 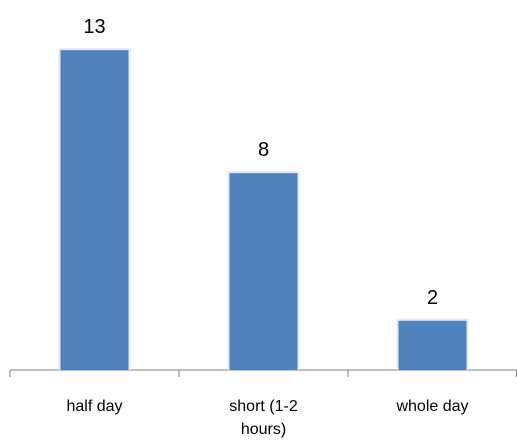 I want to click on x-tick-labels: half day short (1-2 hours) whole day, so click(x=267, y=418).